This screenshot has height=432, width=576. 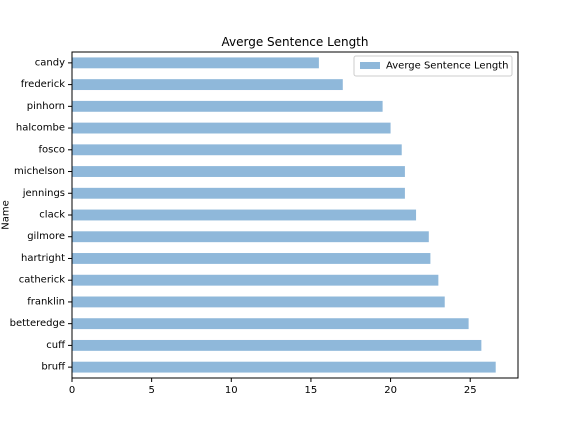 I want to click on y-axis-label: Name, so click(x=6, y=215).